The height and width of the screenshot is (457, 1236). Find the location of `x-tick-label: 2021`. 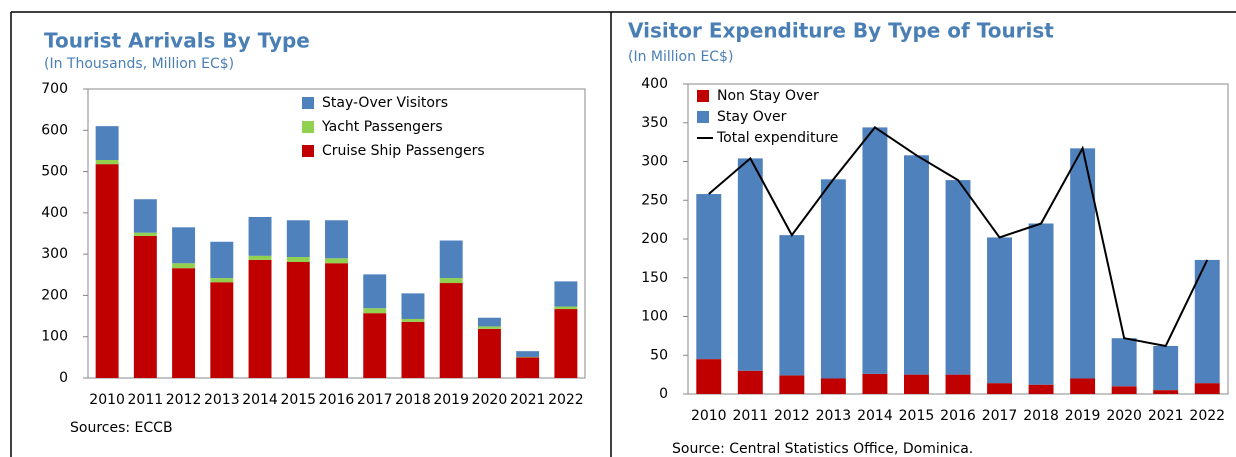

x-tick-label: 2021 is located at coordinates (528, 400).